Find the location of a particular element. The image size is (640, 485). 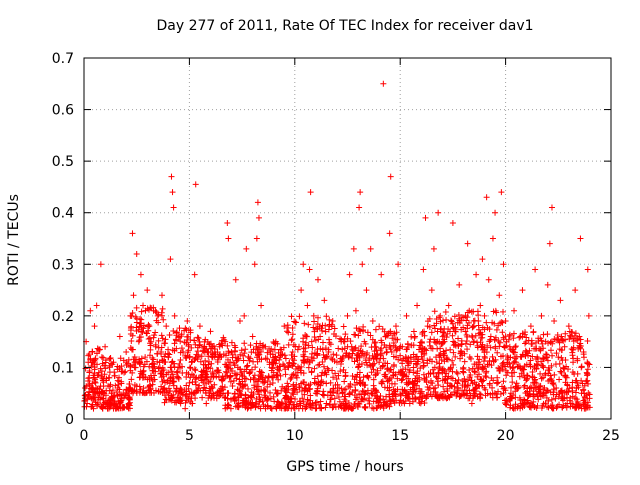

y-axis-tick-labels: 0 0.1 0.2 0.3 0.4 0.5 0.6 0.7 is located at coordinates (63, 239).